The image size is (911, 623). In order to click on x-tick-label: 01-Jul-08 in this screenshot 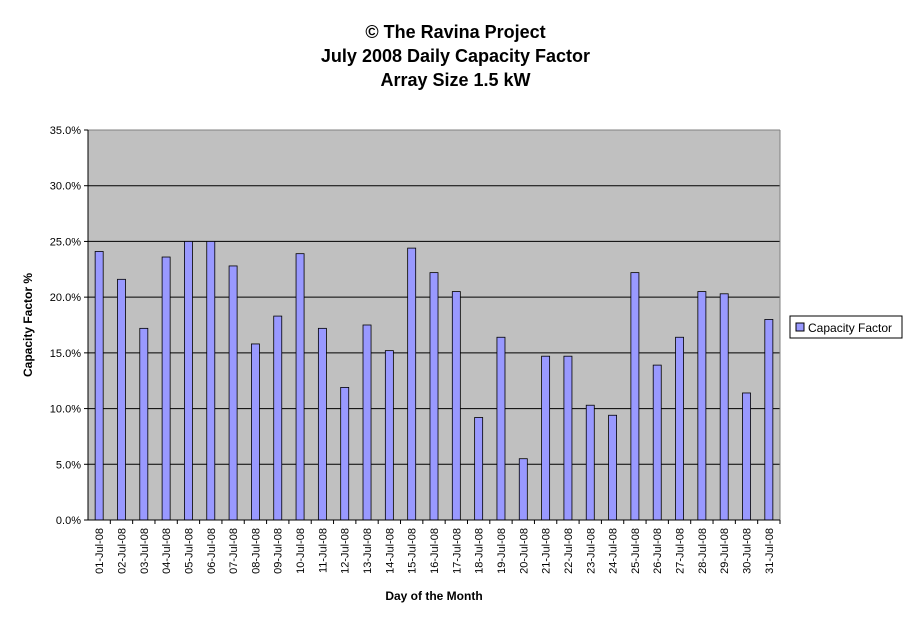, I will do `click(100, 551)`.